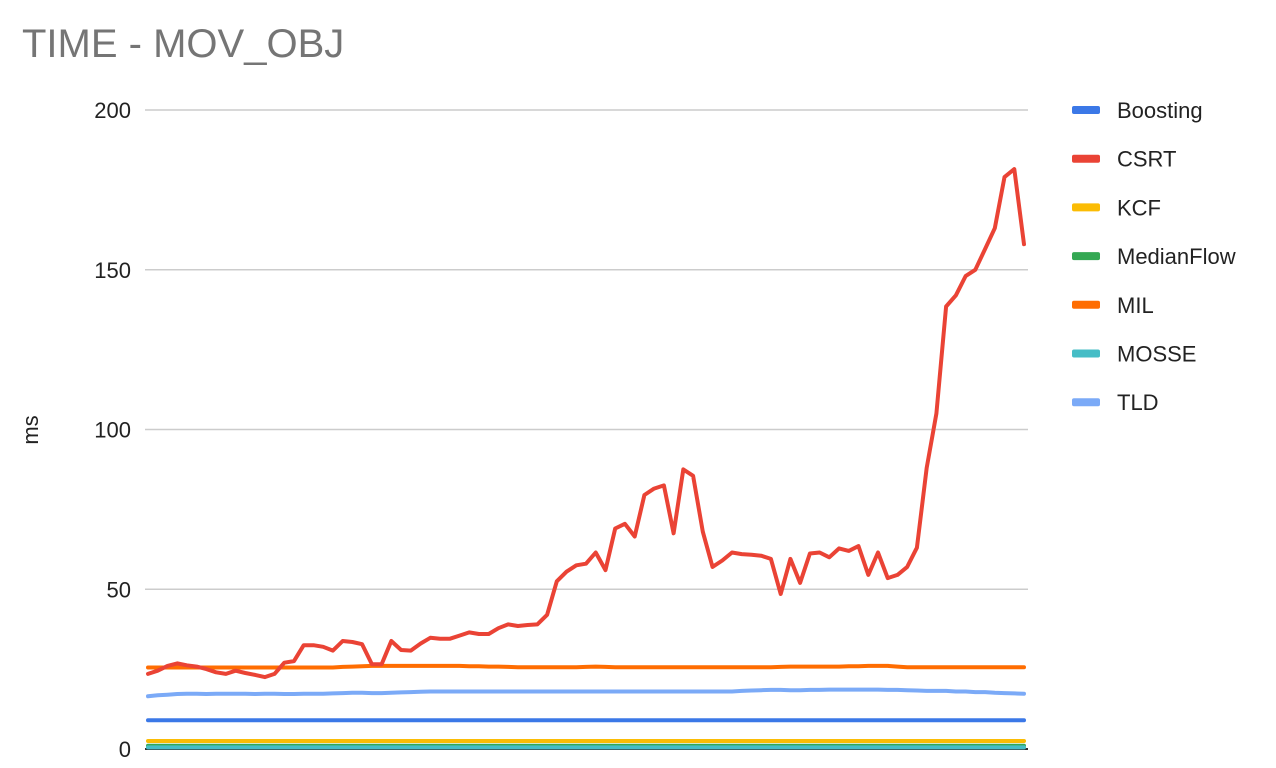 This screenshot has height=768, width=1276. I want to click on legend: Boosting CSRT KCF MedianFlow MIL MOSSE TLD, so click(1154, 256).